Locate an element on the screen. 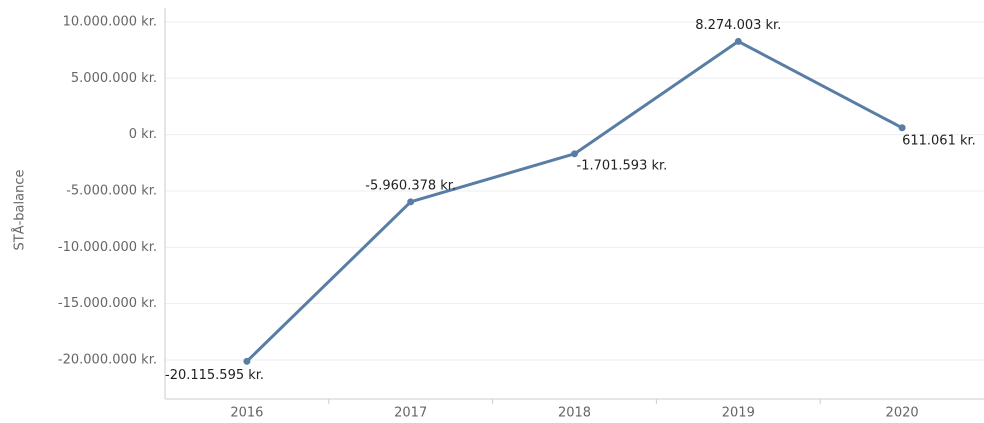 The height and width of the screenshot is (423, 984). y-axis-label: STÅ-balance is located at coordinates (20, 210).